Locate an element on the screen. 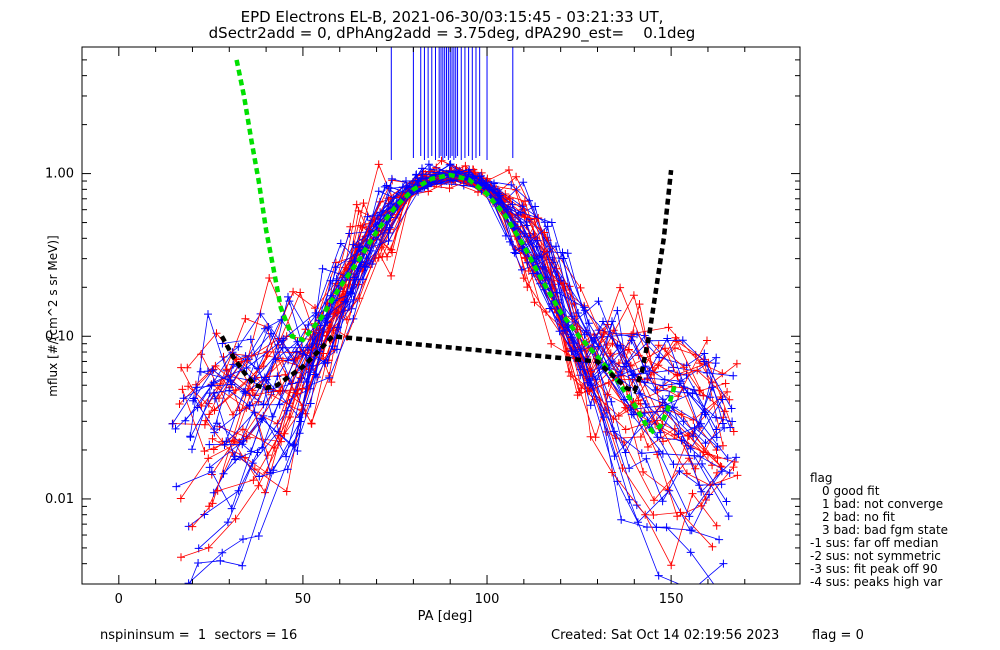 This screenshot has width=1000, height=650. legend-item: 2 bad: no fit is located at coordinates (858, 517).